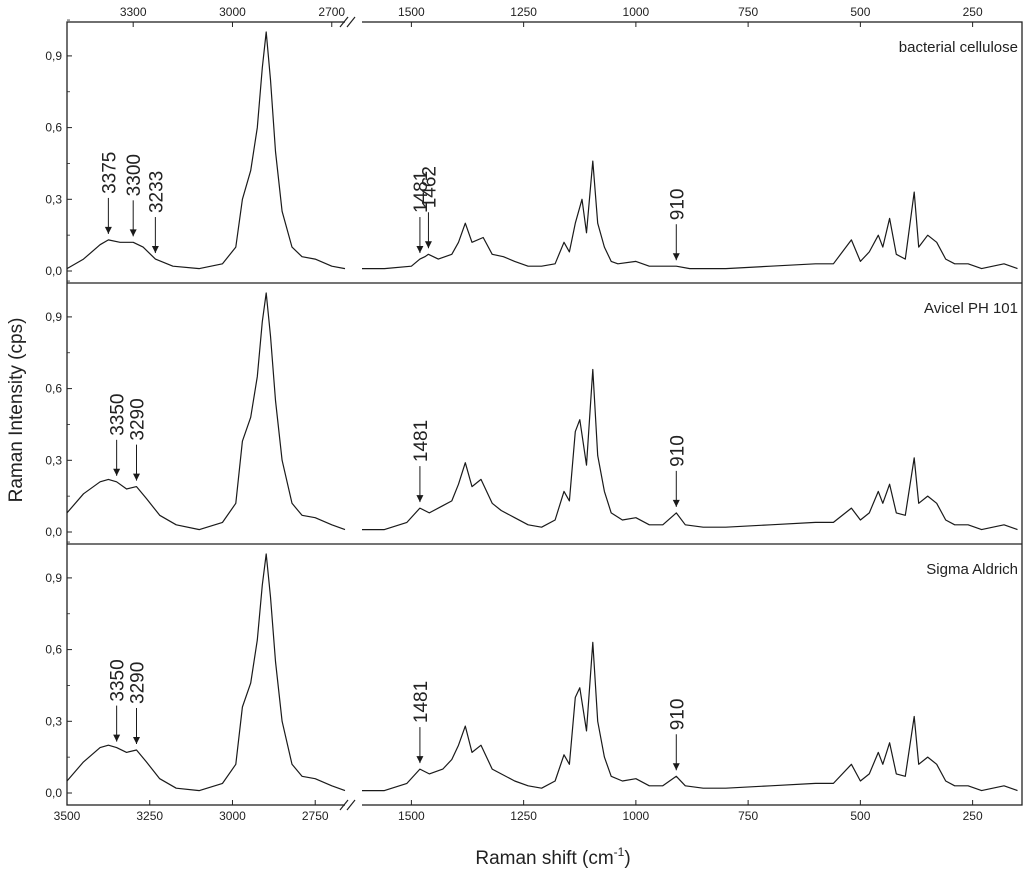 This screenshot has width=1024, height=876. What do you see at coordinates (636, 816) in the screenshot?
I see `x-tick-label: 1000` at bounding box center [636, 816].